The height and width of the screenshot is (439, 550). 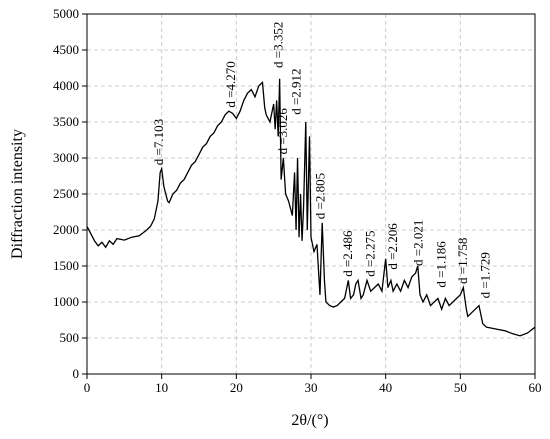 What do you see at coordinates (66, 85) in the screenshot?
I see `y-tick-label: 4000` at bounding box center [66, 85].